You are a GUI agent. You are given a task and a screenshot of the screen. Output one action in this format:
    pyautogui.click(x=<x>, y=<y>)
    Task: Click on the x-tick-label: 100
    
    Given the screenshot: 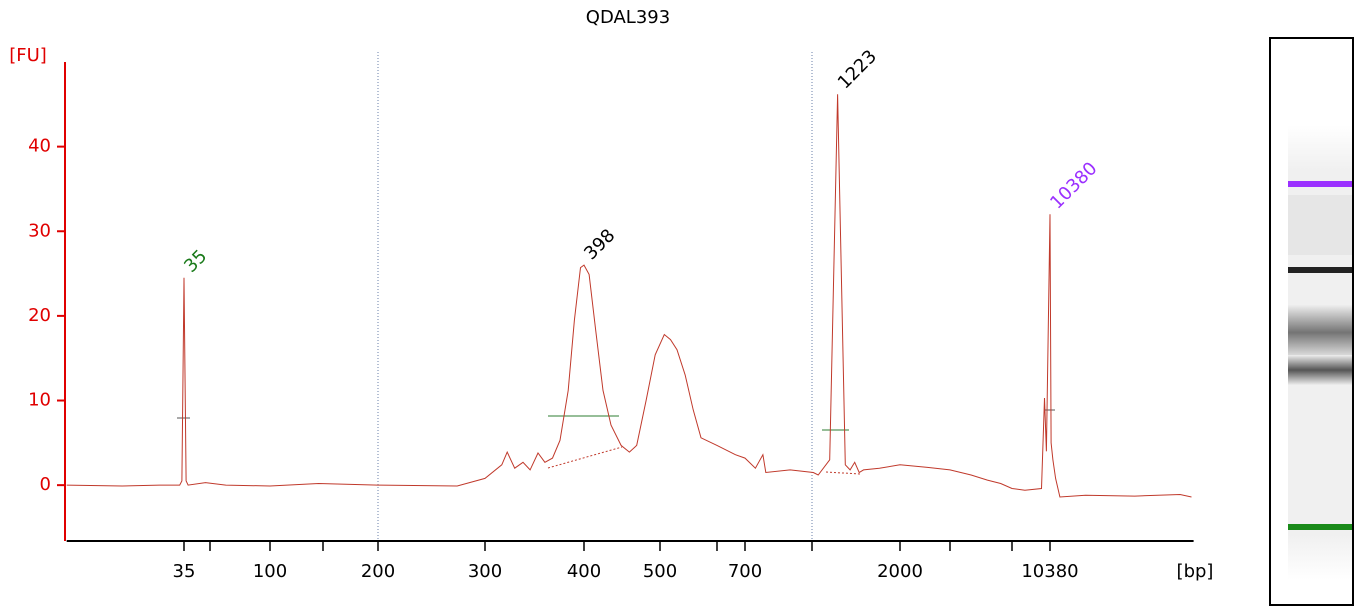 What is the action you would take?
    pyautogui.click(x=270, y=571)
    